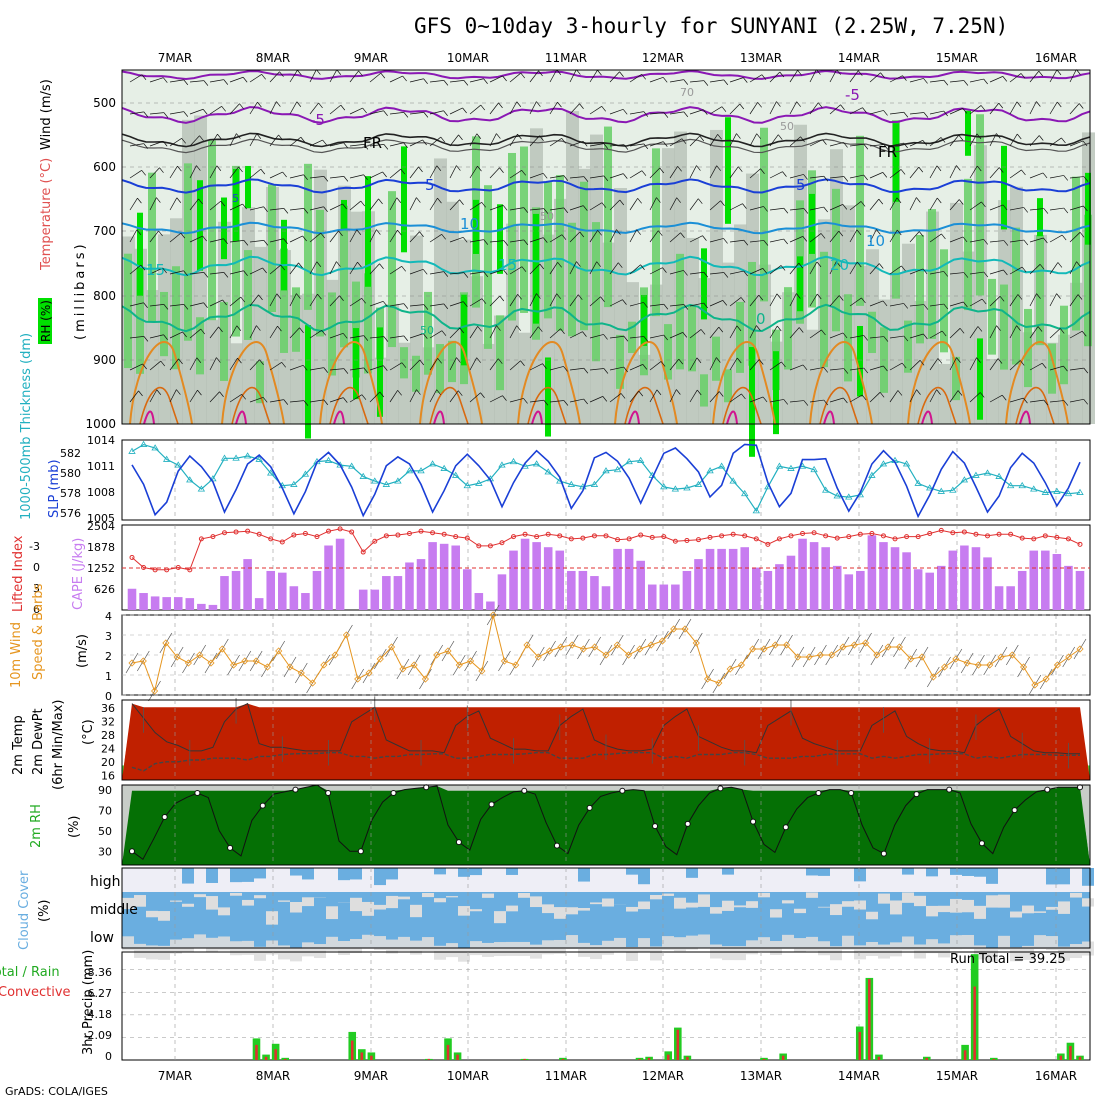 This screenshot has height=1100, width=1100. Describe the element at coordinates (175, 1076) in the screenshot. I see `bottom-date-label: 7MAR` at that location.